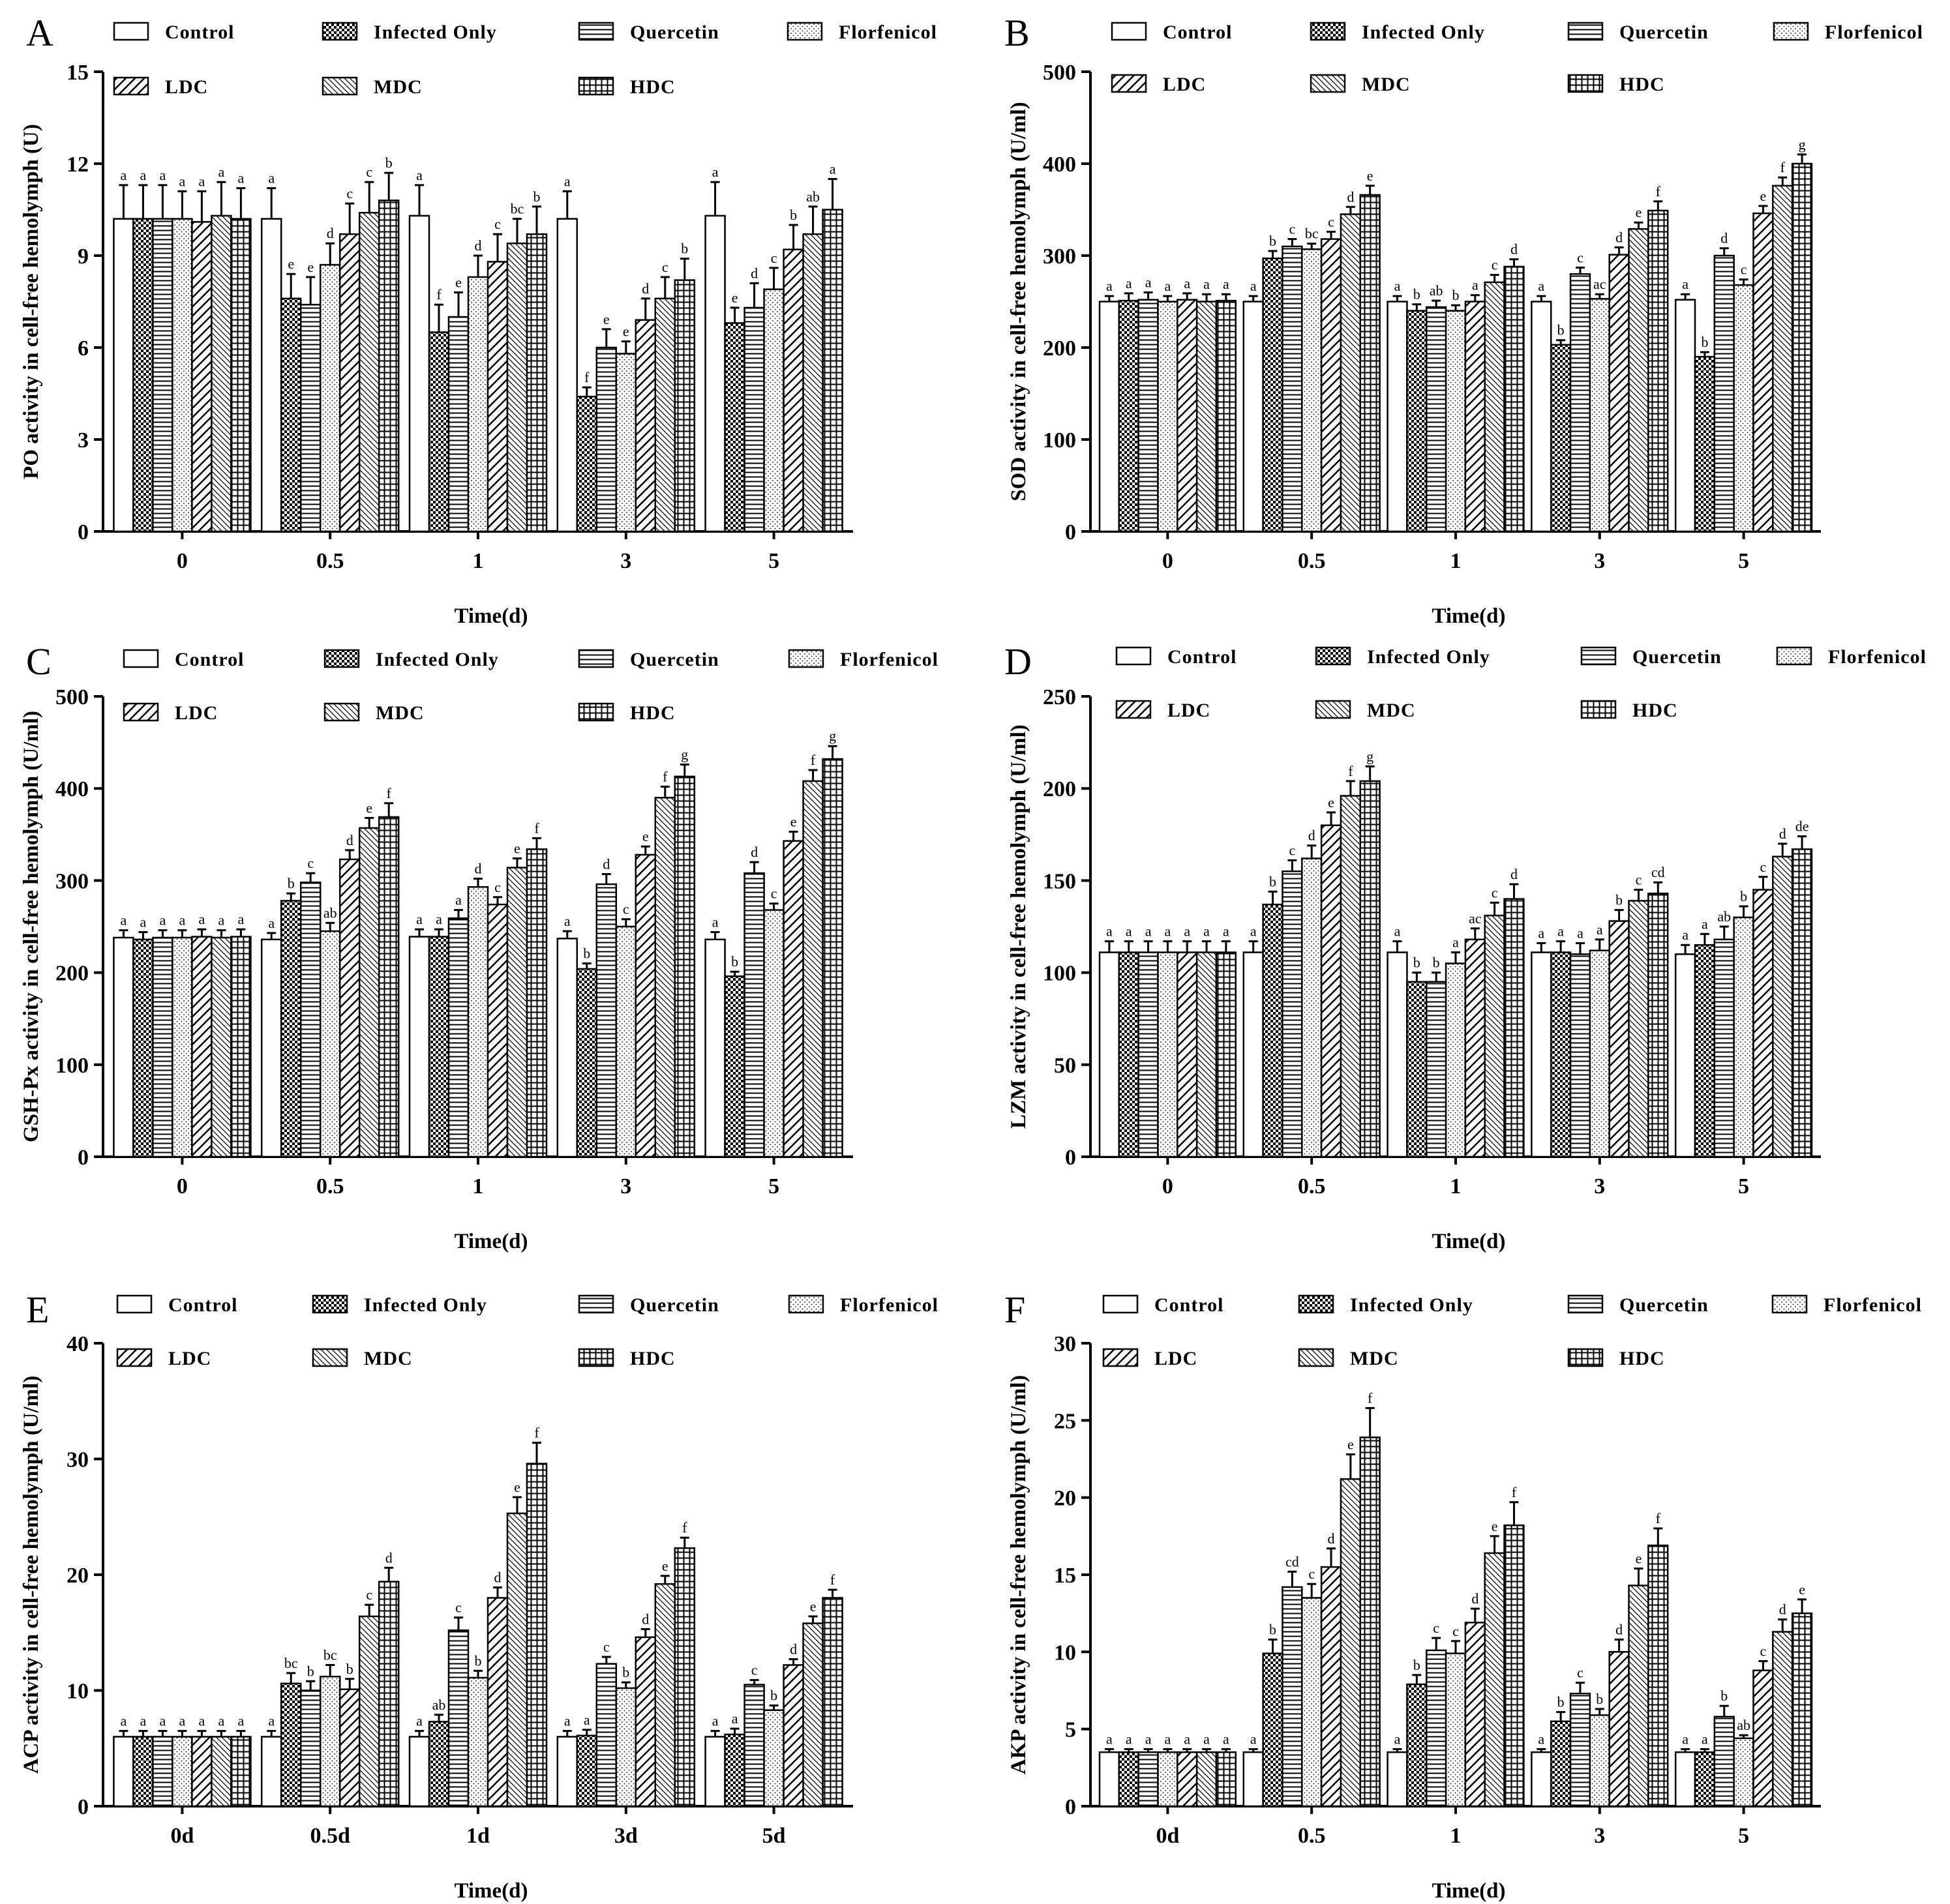 The width and height of the screenshot is (1950, 1904). Describe the element at coordinates (685, 754) in the screenshot. I see `significance-label: g` at that location.